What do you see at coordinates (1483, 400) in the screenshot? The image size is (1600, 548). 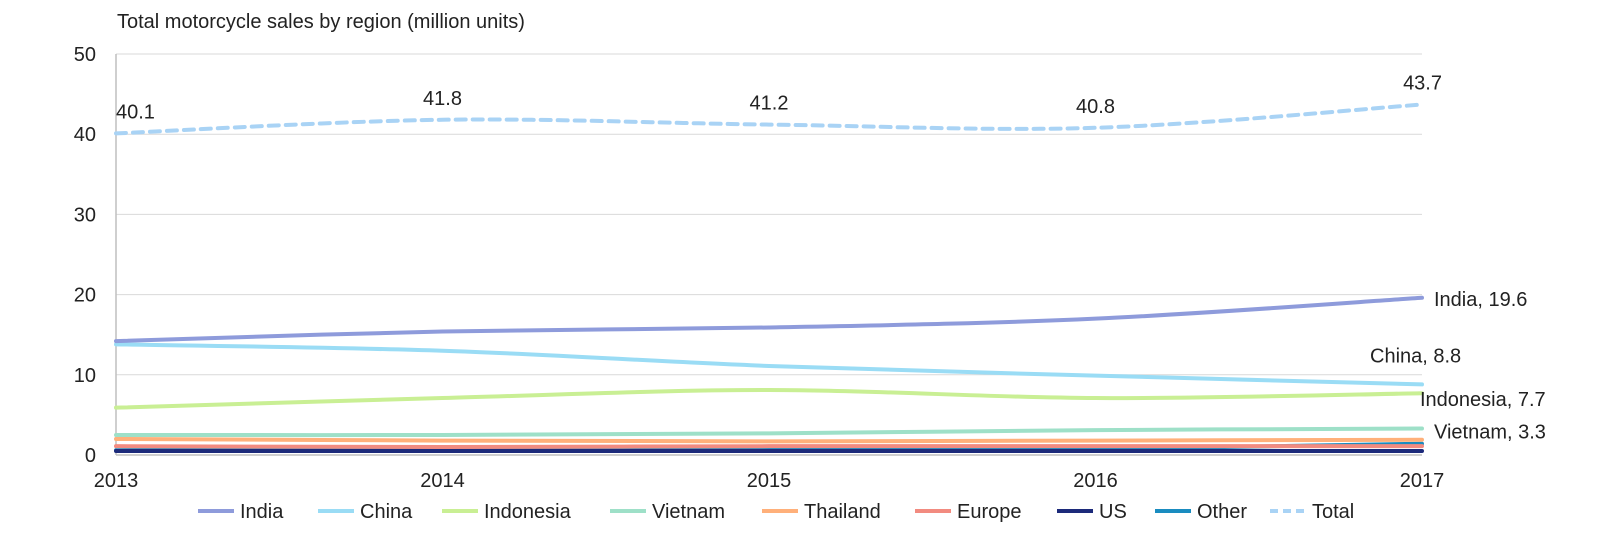 I see `end-label-indonesia: Indonesia, 7.7` at bounding box center [1483, 400].